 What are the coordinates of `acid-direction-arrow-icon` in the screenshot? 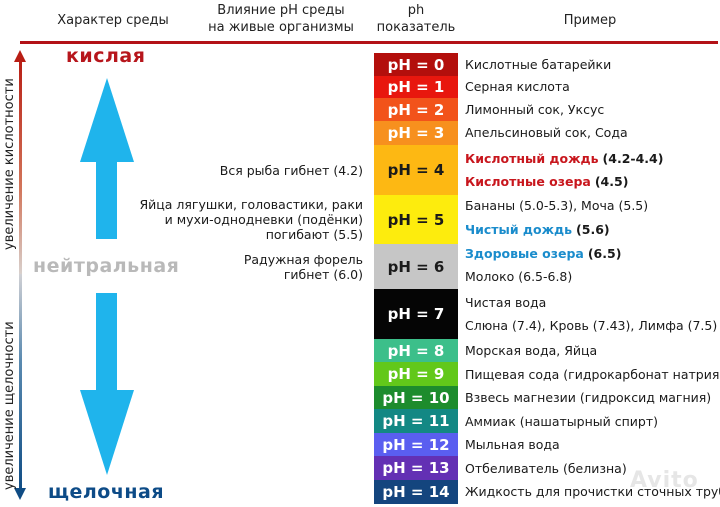 It's located at (107, 120).